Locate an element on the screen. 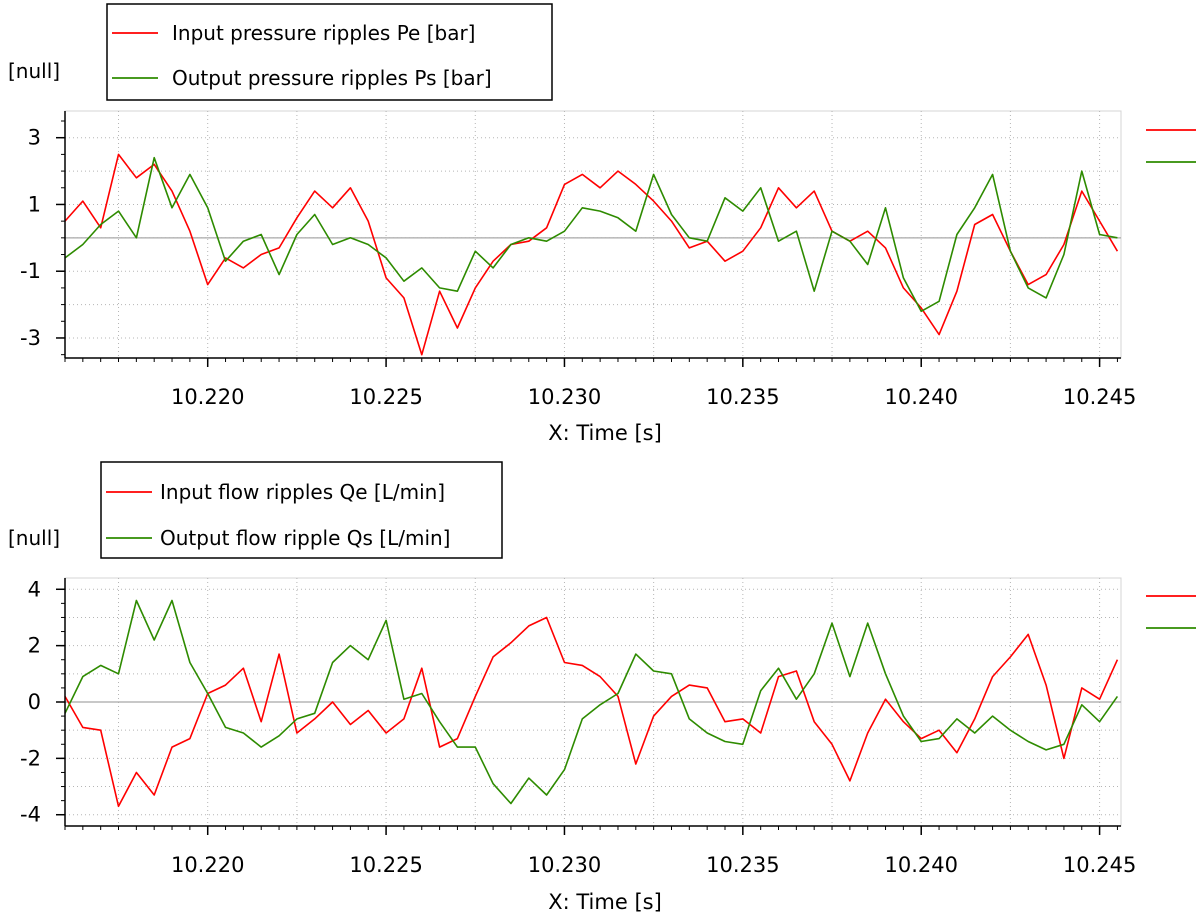 This screenshot has height=922, width=1200. y-tick-label: 3 is located at coordinates (34, 138).